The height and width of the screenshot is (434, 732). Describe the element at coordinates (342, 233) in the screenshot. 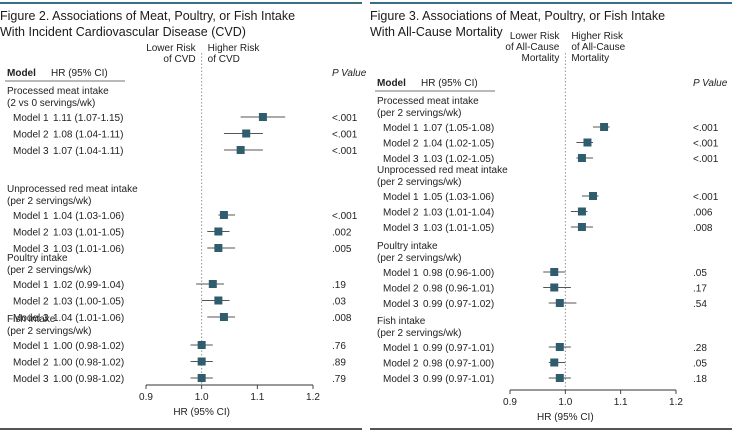

I see `row-p-value: .002` at that location.